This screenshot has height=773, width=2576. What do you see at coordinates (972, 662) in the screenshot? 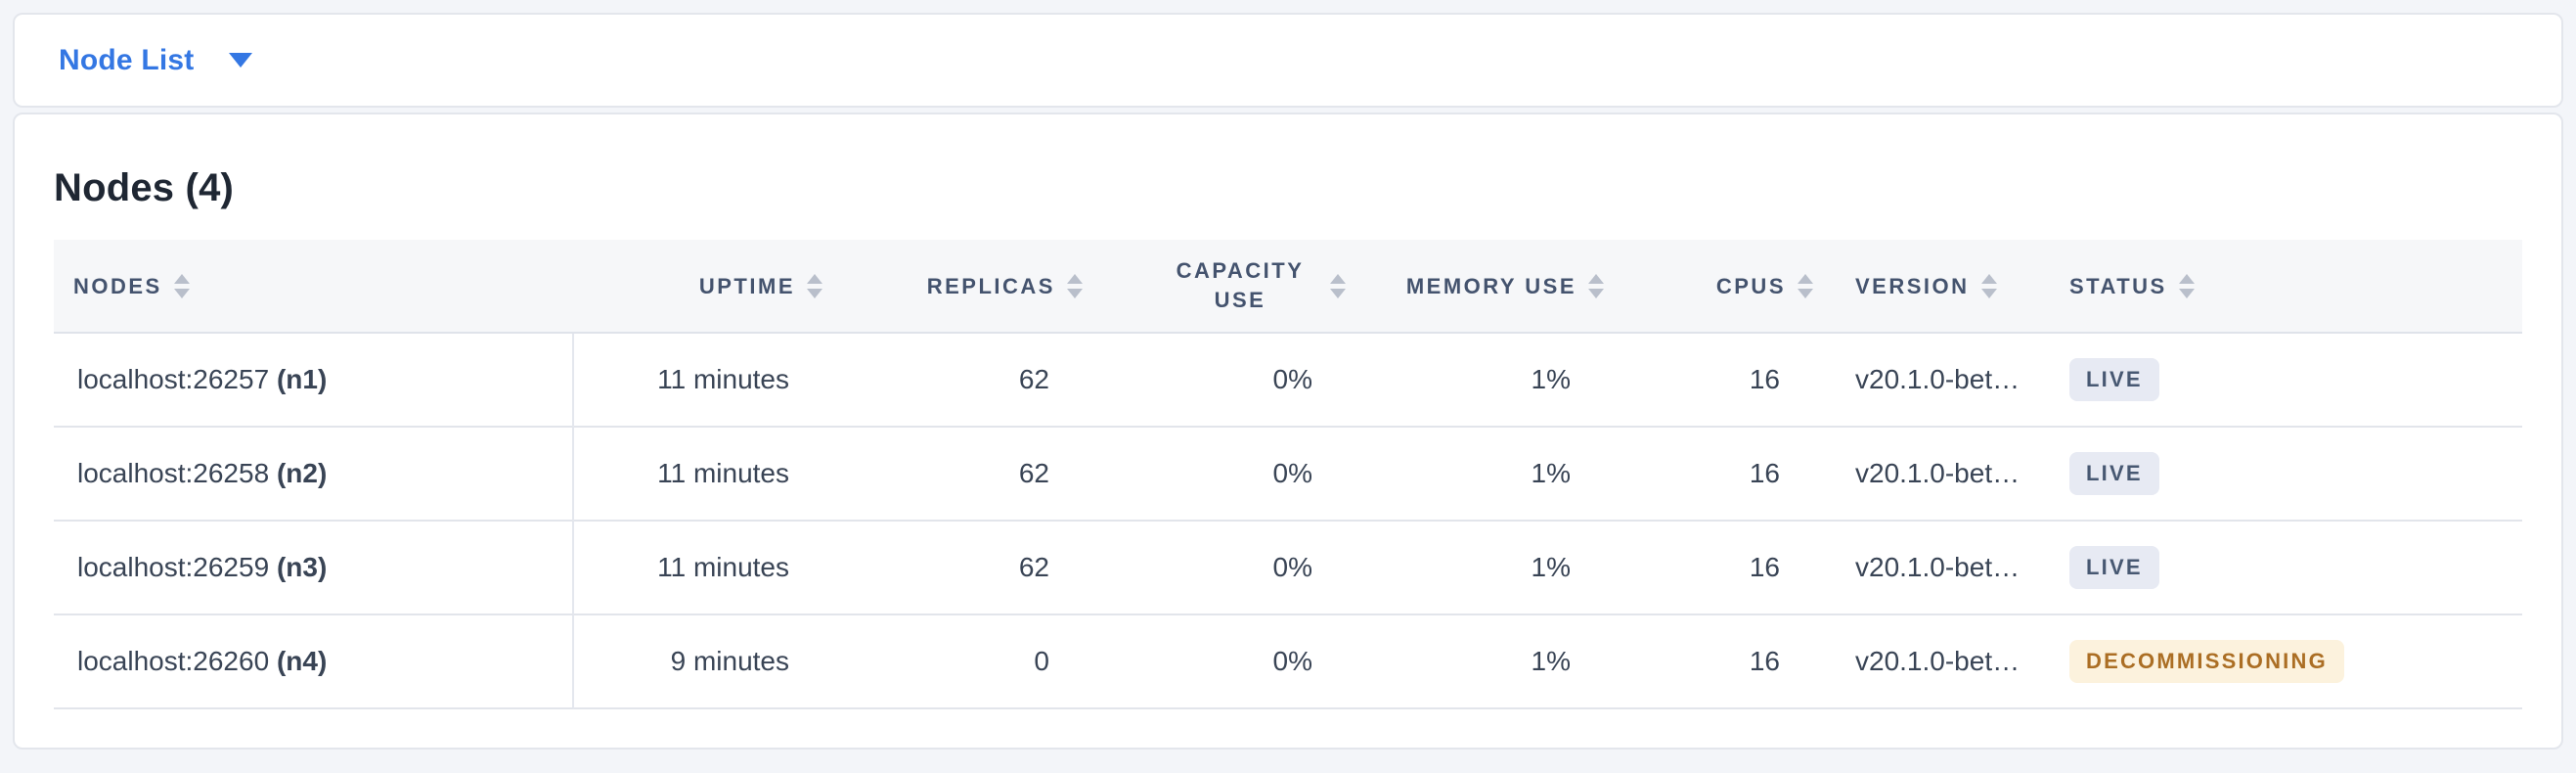
I see `replicas-cell: 0` at bounding box center [972, 662].